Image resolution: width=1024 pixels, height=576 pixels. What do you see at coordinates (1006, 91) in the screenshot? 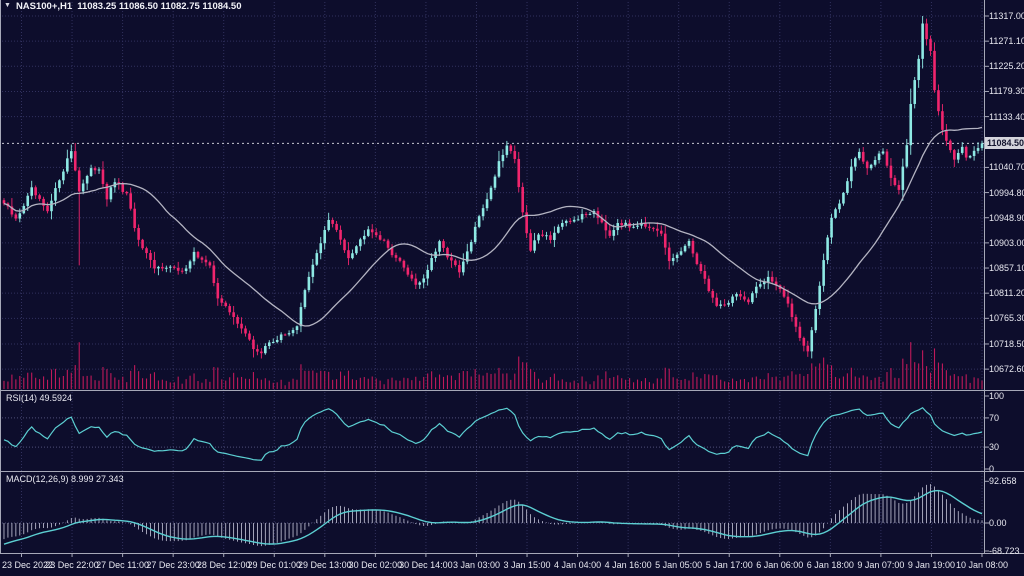
I see `price-axis-label: 11179.30` at bounding box center [1006, 91].